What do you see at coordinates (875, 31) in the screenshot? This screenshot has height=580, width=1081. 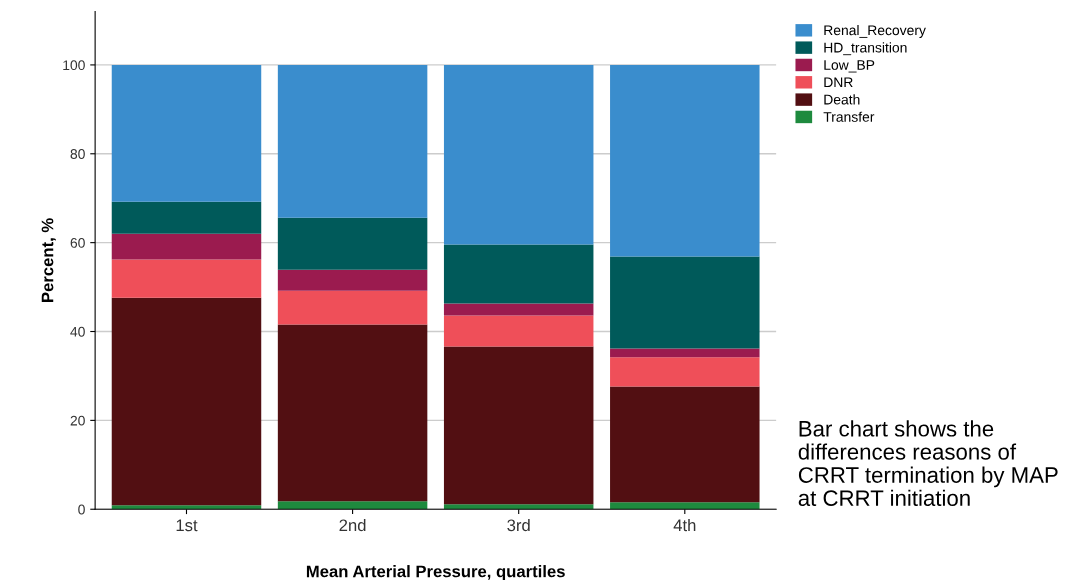 I see `legend-label: Renal_Recovery` at bounding box center [875, 31].